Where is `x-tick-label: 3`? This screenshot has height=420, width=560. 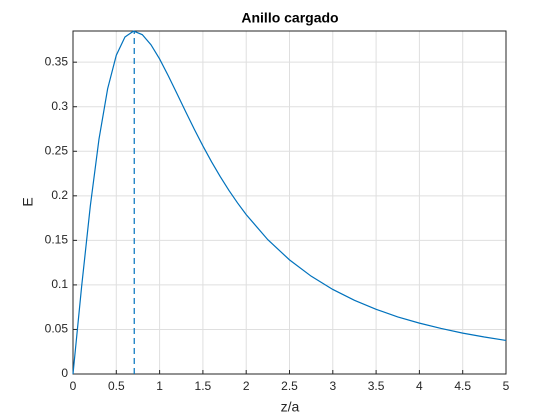 x-tick-label: 3 is located at coordinates (332, 386).